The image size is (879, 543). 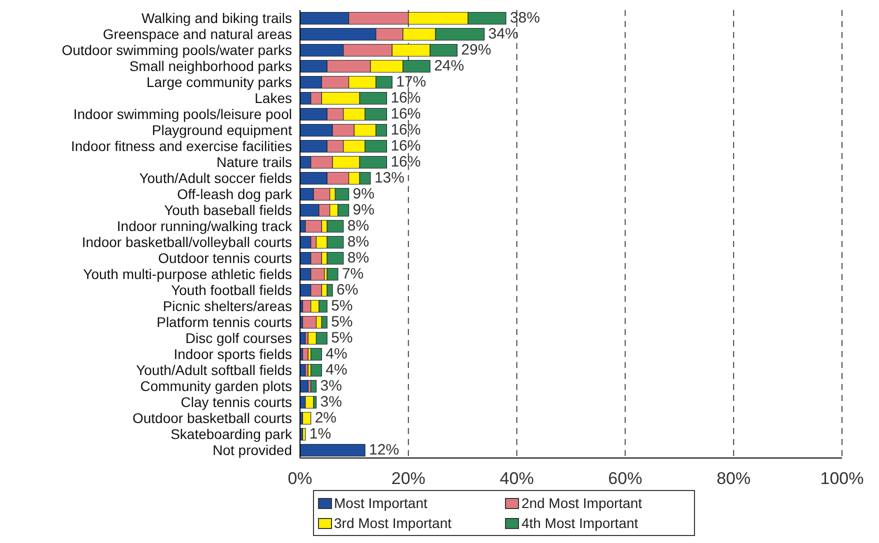 What do you see at coordinates (231, 290) in the screenshot?
I see `y-tick-label: Youth football fields` at bounding box center [231, 290].